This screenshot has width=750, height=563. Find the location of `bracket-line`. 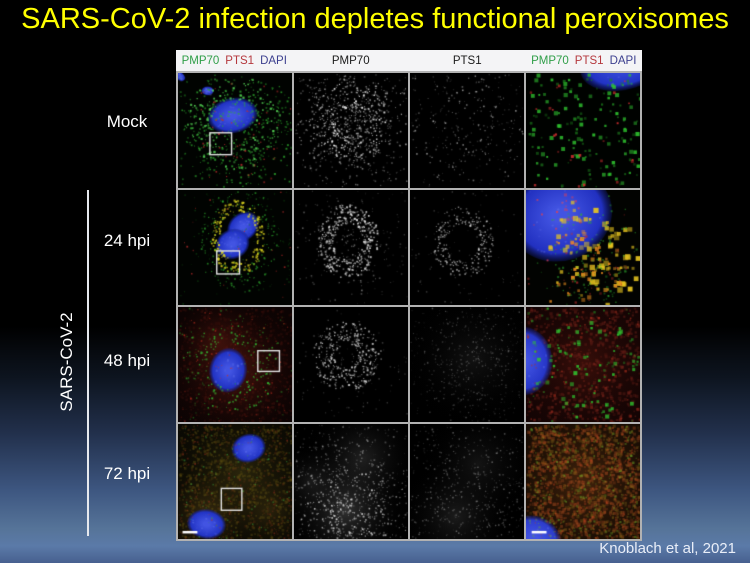

bracket-line is located at coordinates (88, 363).